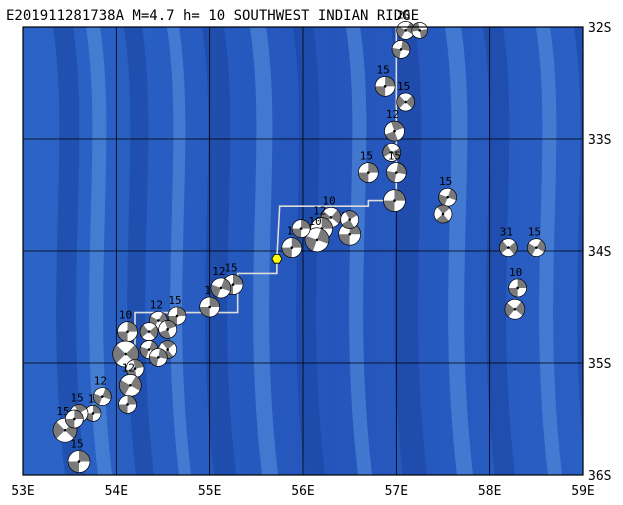  I want to click on epicenter-hexagon-icon, so click(277, 259).